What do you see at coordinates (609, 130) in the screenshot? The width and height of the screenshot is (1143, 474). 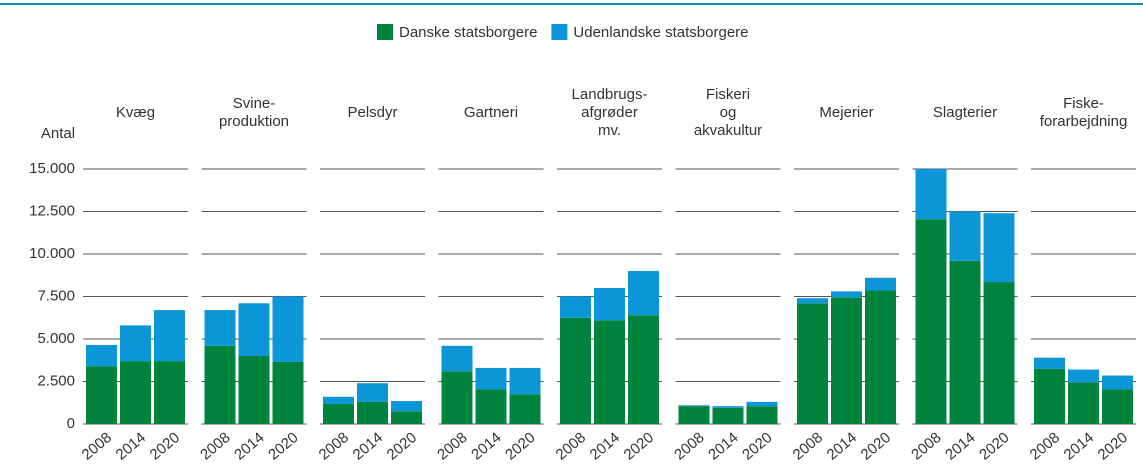 I see `panel-title: mv.` at bounding box center [609, 130].